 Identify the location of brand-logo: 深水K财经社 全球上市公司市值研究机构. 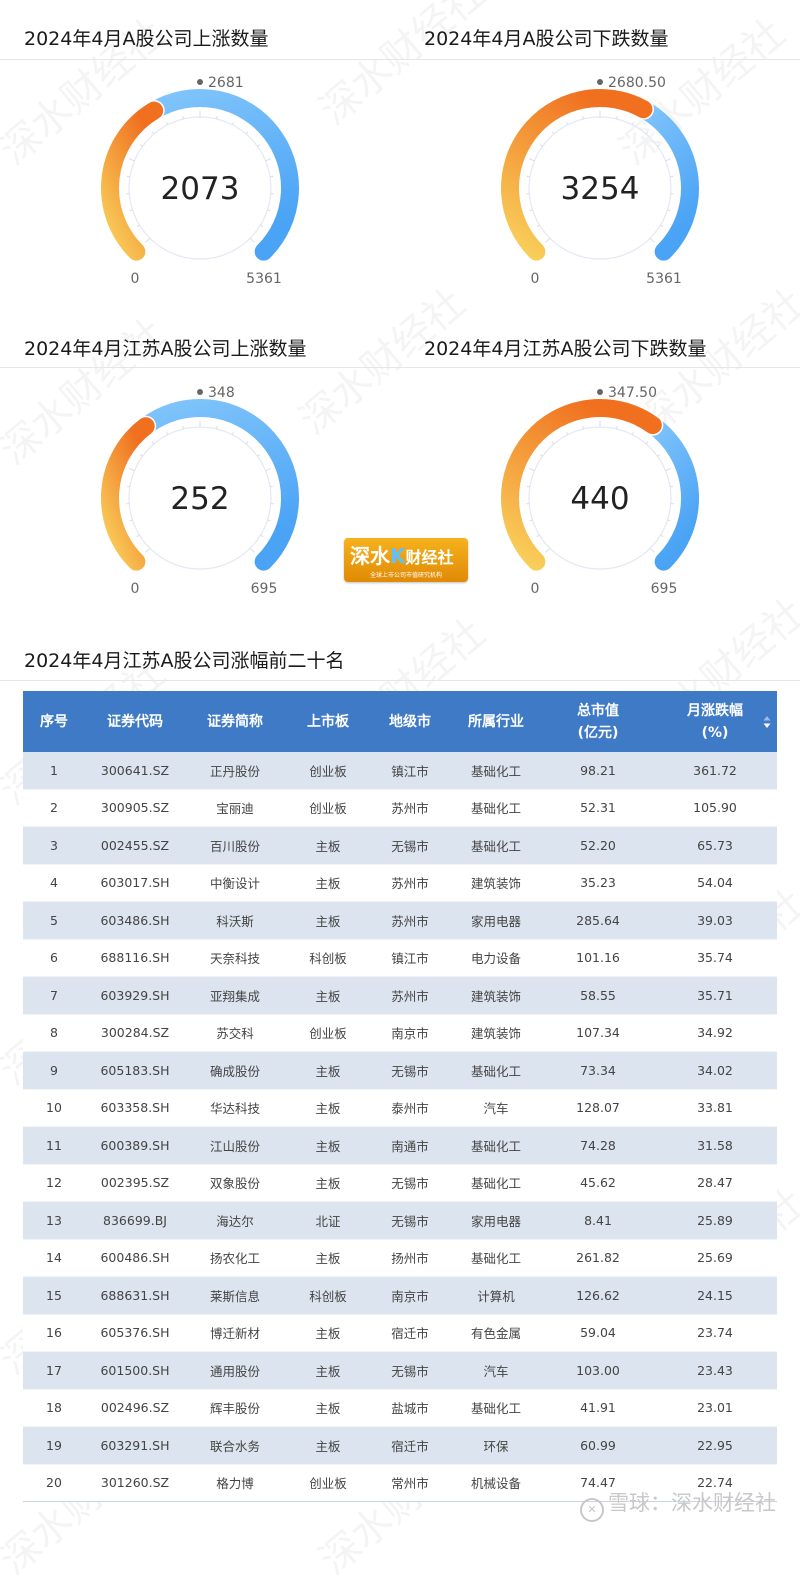
(406, 560).